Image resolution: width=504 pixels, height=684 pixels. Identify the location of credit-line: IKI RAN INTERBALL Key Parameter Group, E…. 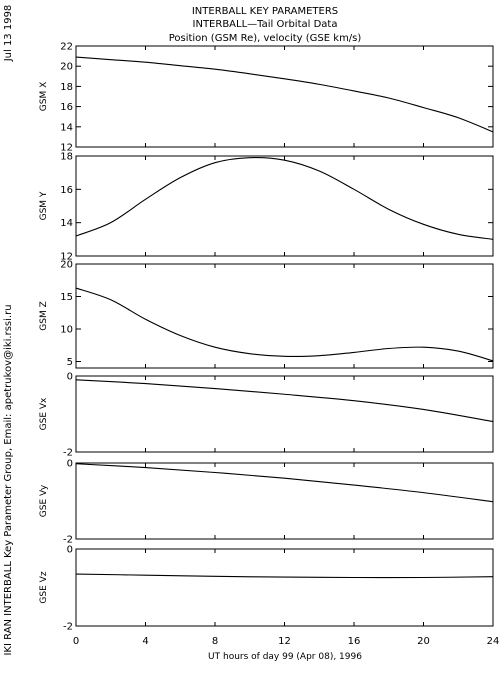
(8, 479).